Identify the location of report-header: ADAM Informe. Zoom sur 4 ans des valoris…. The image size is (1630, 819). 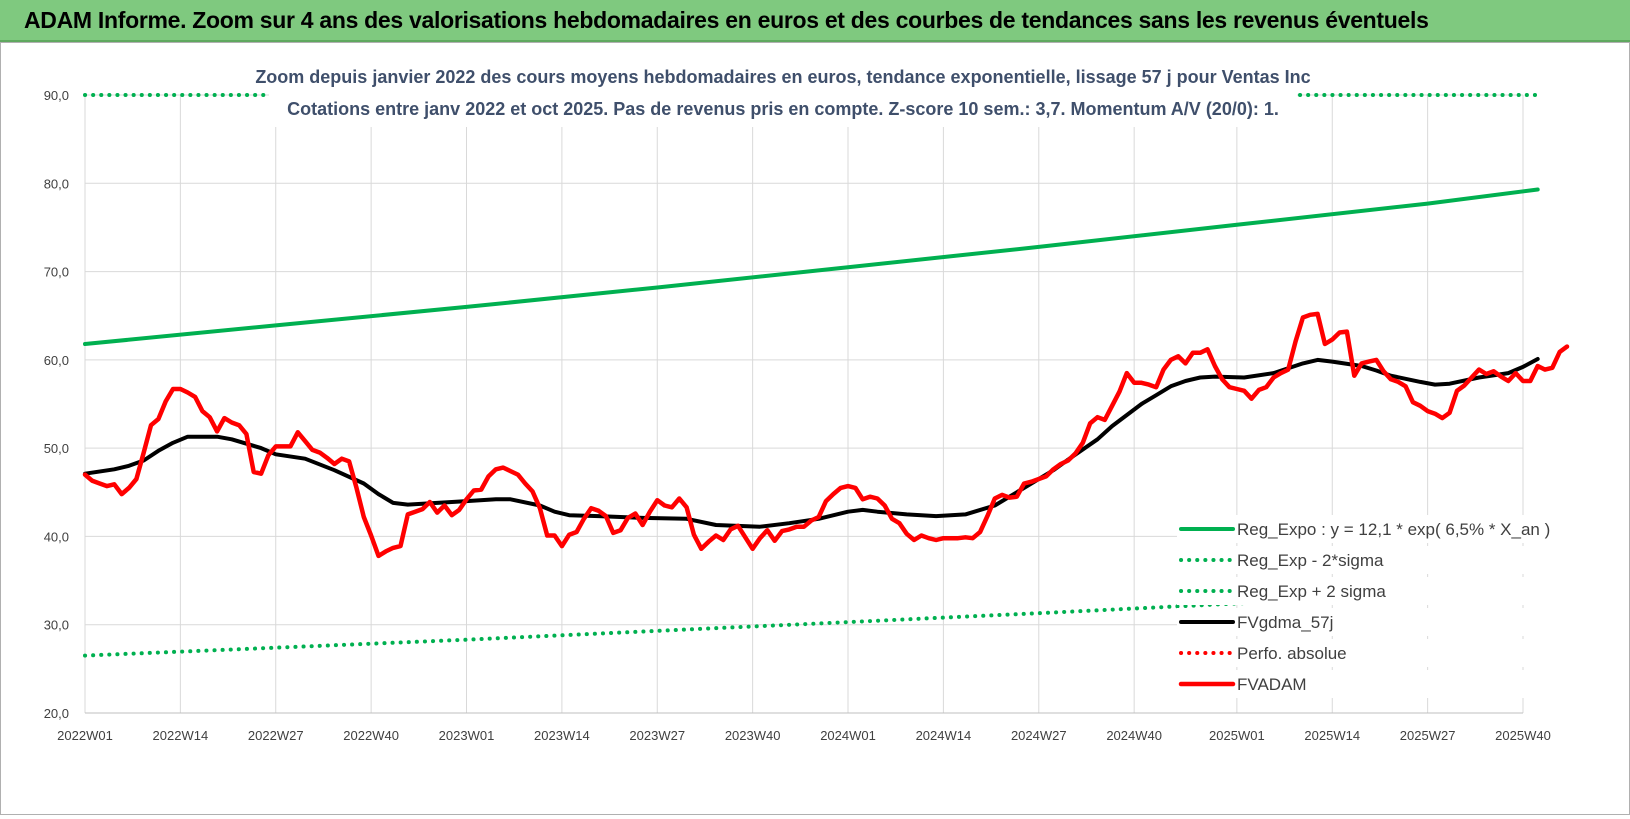
(815, 21).